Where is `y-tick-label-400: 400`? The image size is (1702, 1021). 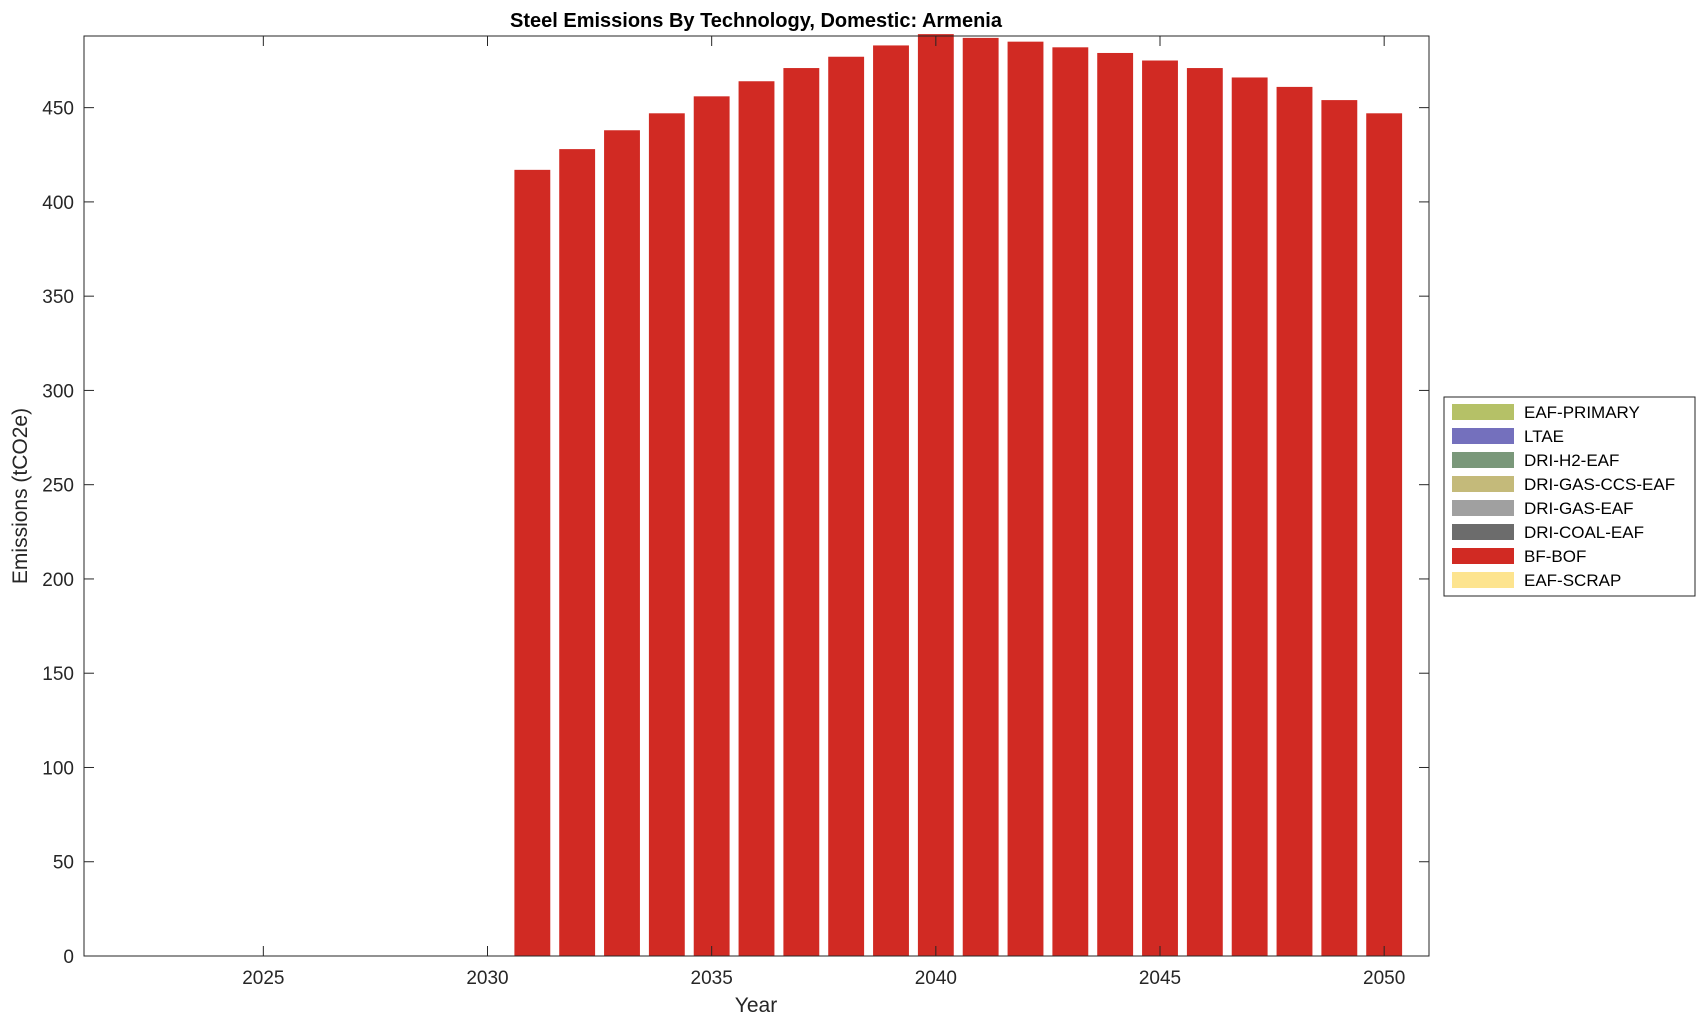
y-tick-label-400: 400 is located at coordinates (58, 203).